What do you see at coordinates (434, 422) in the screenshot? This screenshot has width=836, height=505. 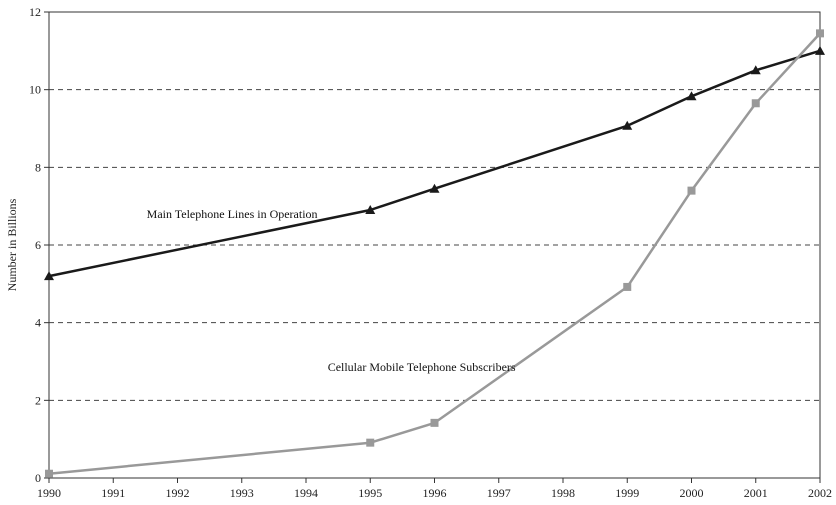 I see `square-marker-1996` at bounding box center [434, 422].